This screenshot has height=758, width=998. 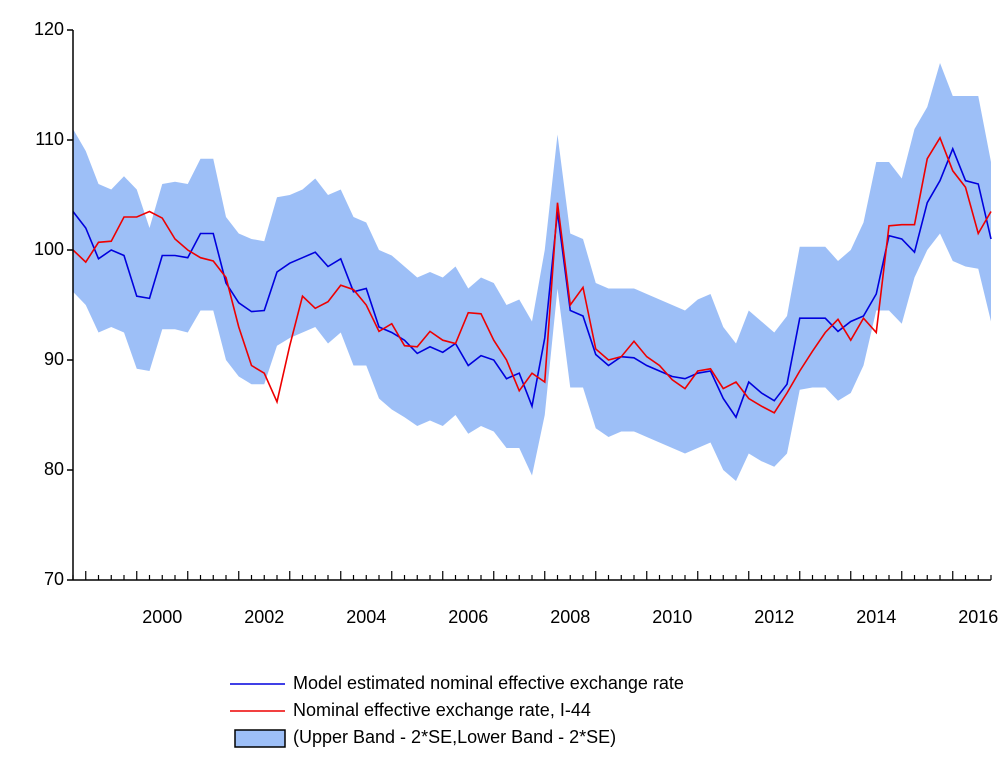 What do you see at coordinates (49, 29) in the screenshot?
I see `y-tick-label: 120` at bounding box center [49, 29].